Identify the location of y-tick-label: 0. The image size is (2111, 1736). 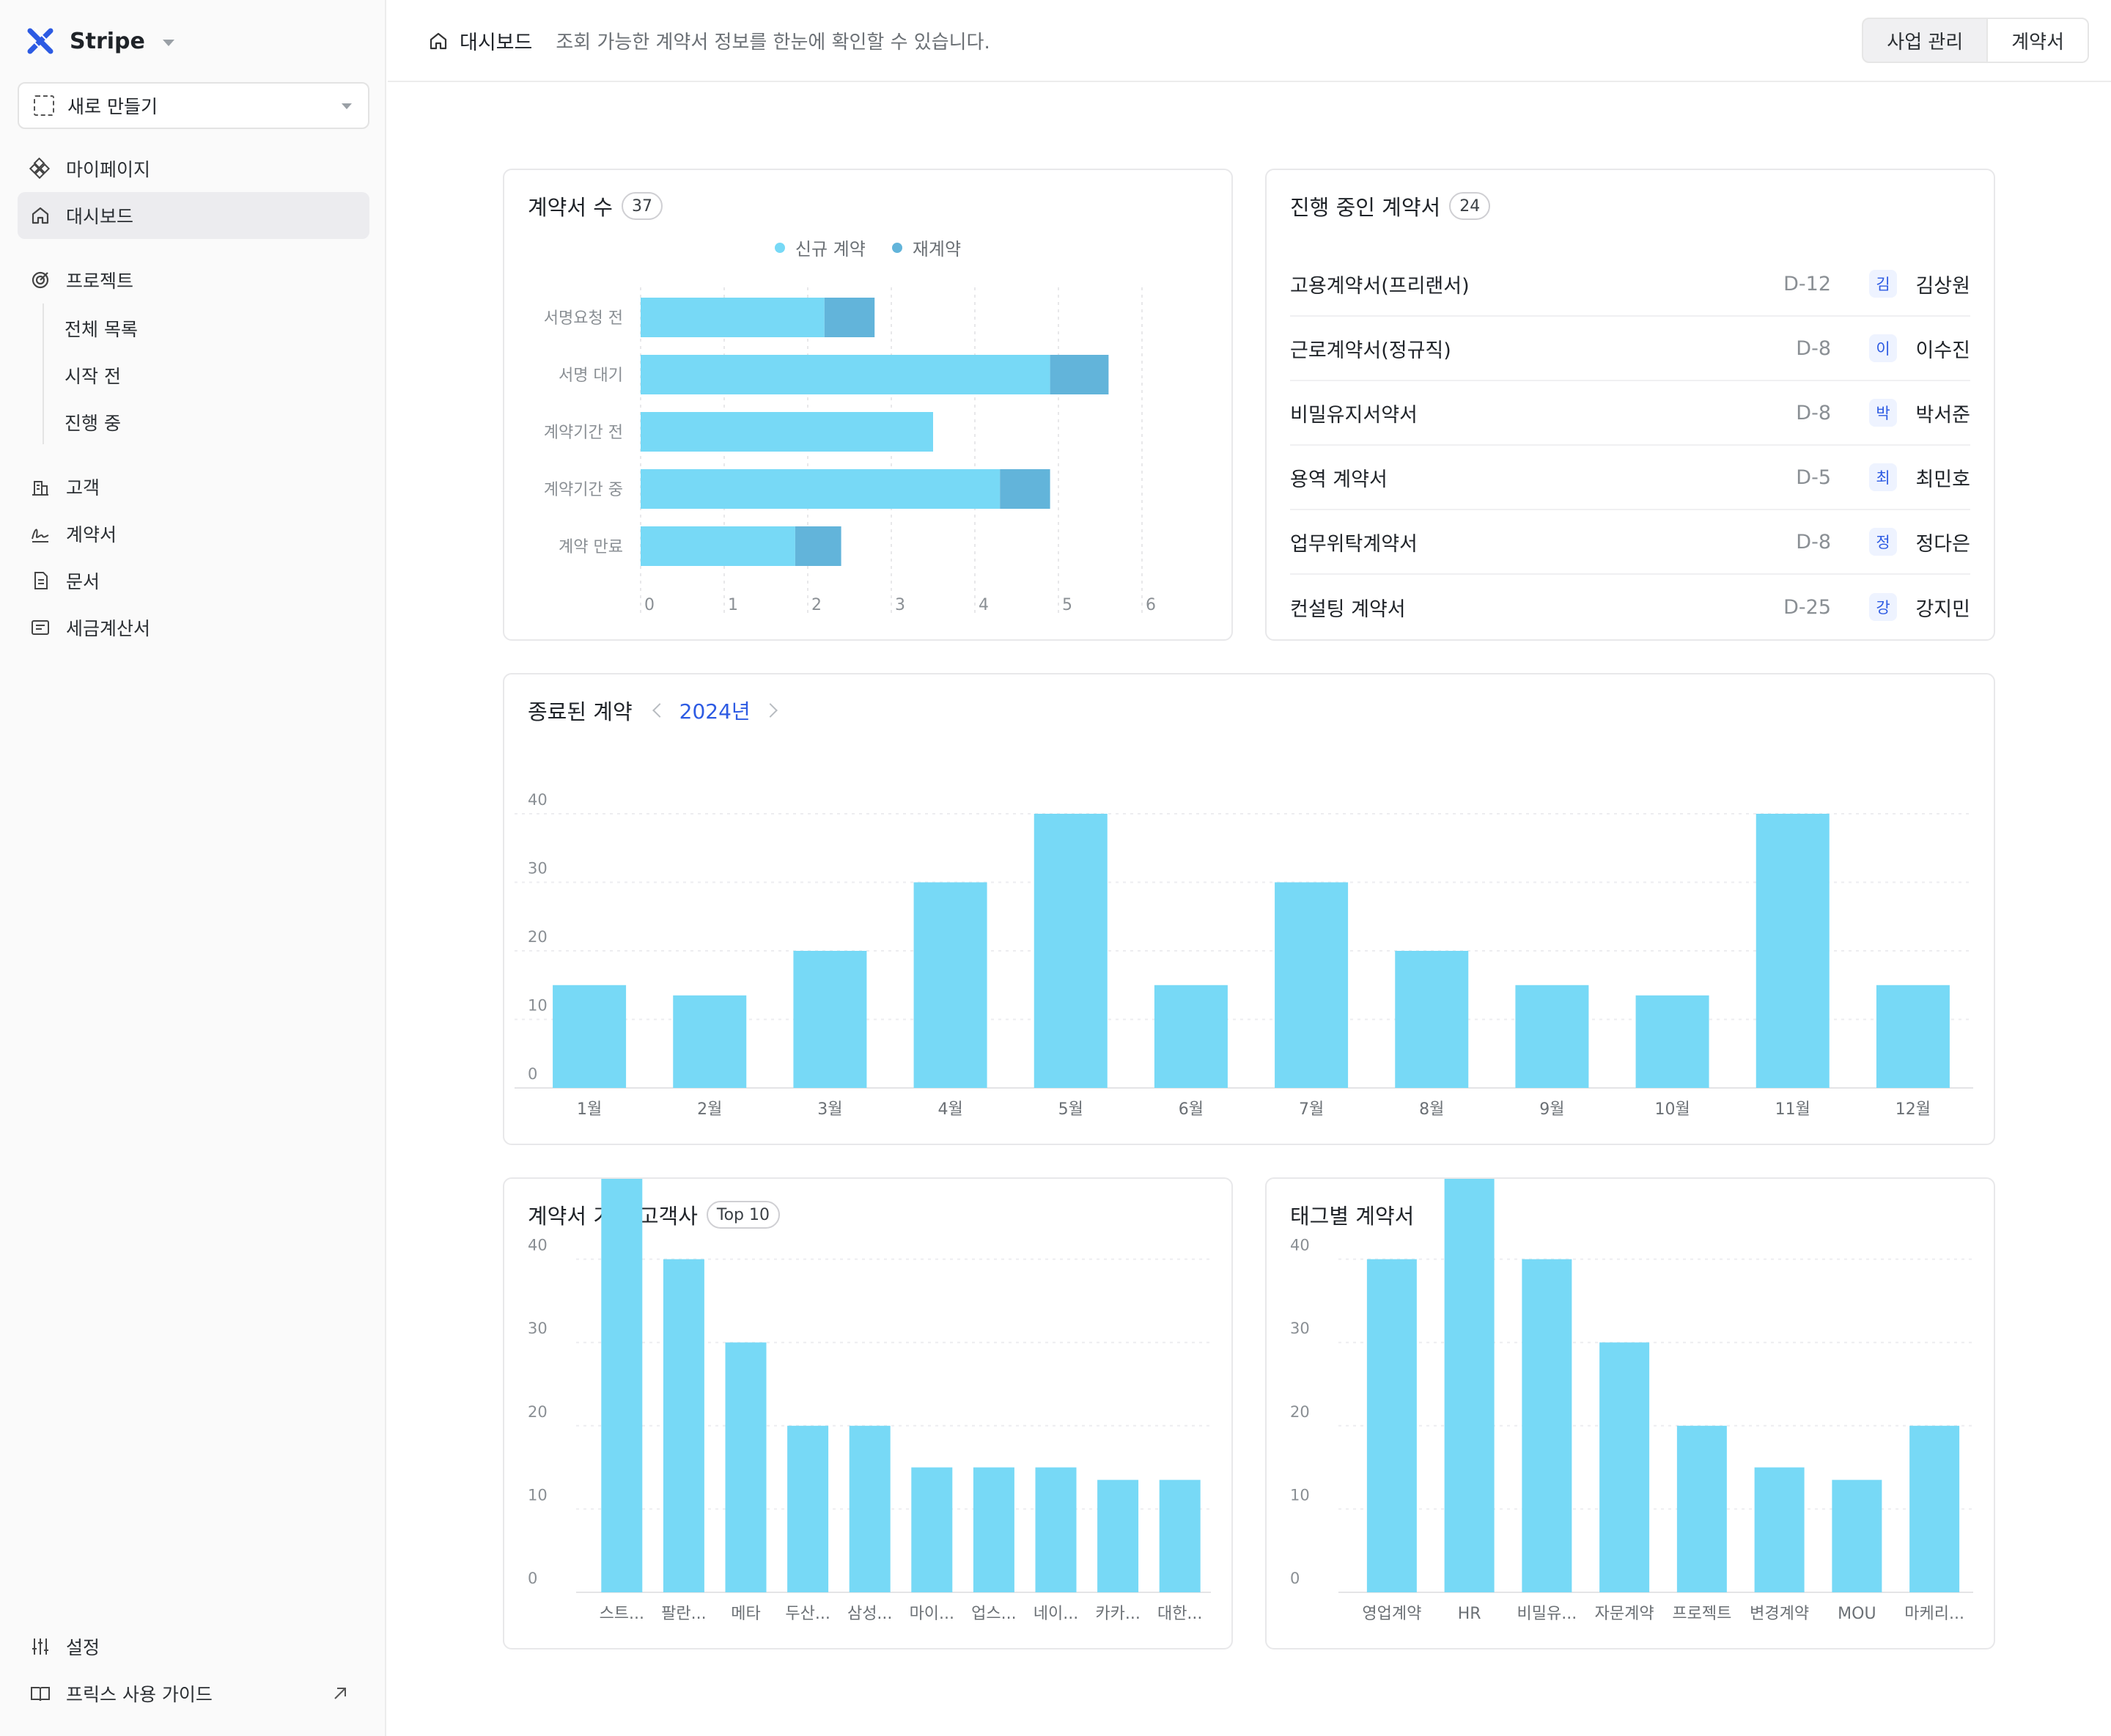
(1295, 1579).